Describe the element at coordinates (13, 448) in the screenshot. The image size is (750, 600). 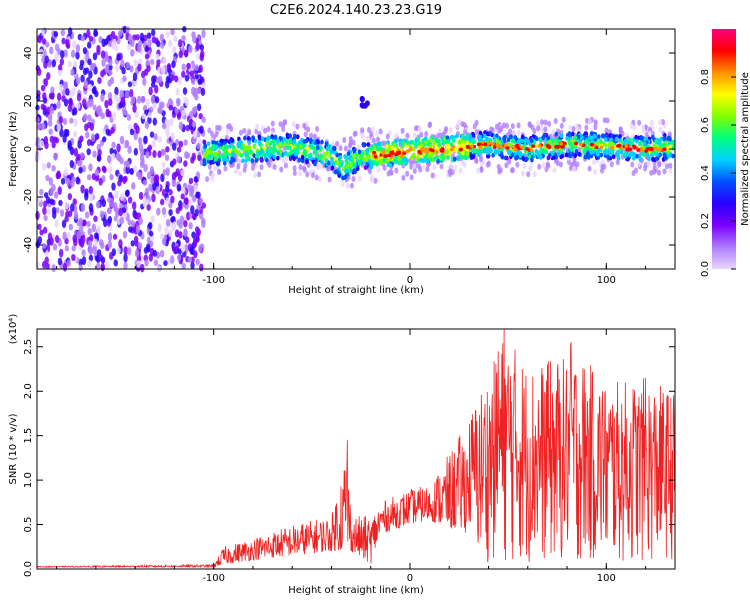
I see `snr-y-axis-label: SNR (10 * v/v)` at that location.